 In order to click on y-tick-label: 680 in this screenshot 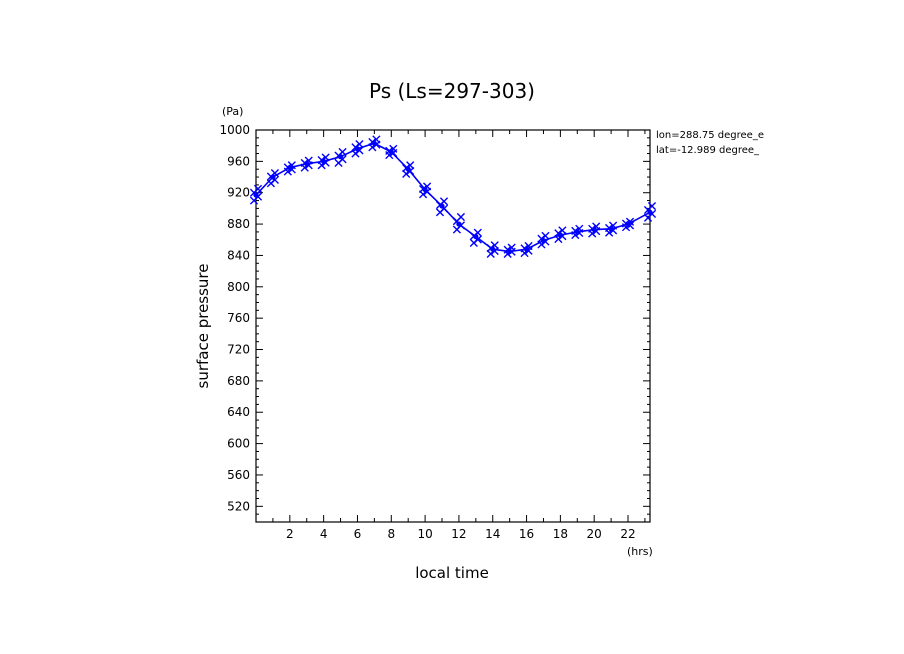, I will do `click(238, 381)`.